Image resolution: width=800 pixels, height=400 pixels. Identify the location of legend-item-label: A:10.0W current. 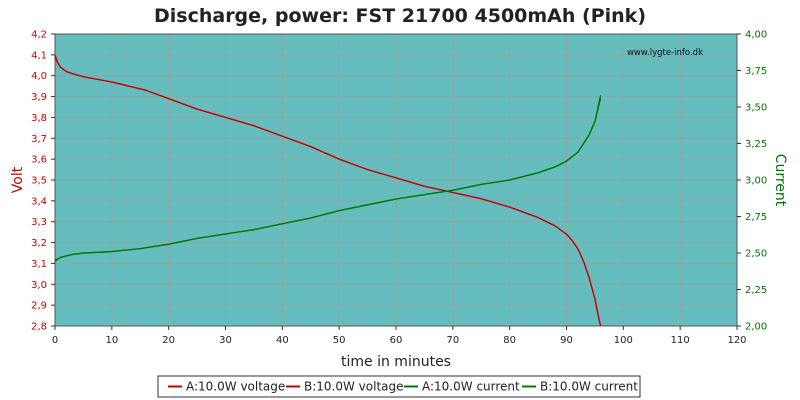
(471, 387).